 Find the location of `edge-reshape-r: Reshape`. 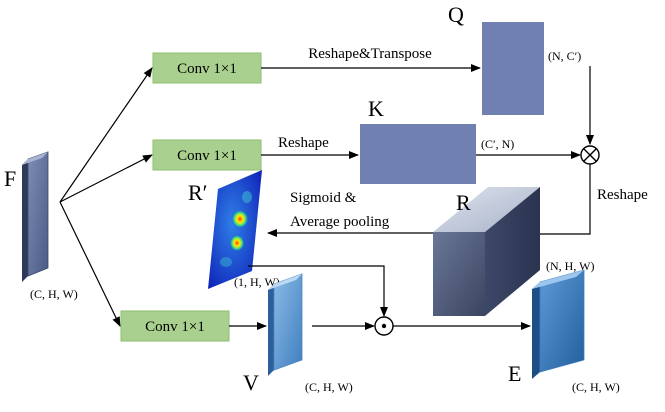

edge-reshape-r: Reshape is located at coordinates (622, 195).